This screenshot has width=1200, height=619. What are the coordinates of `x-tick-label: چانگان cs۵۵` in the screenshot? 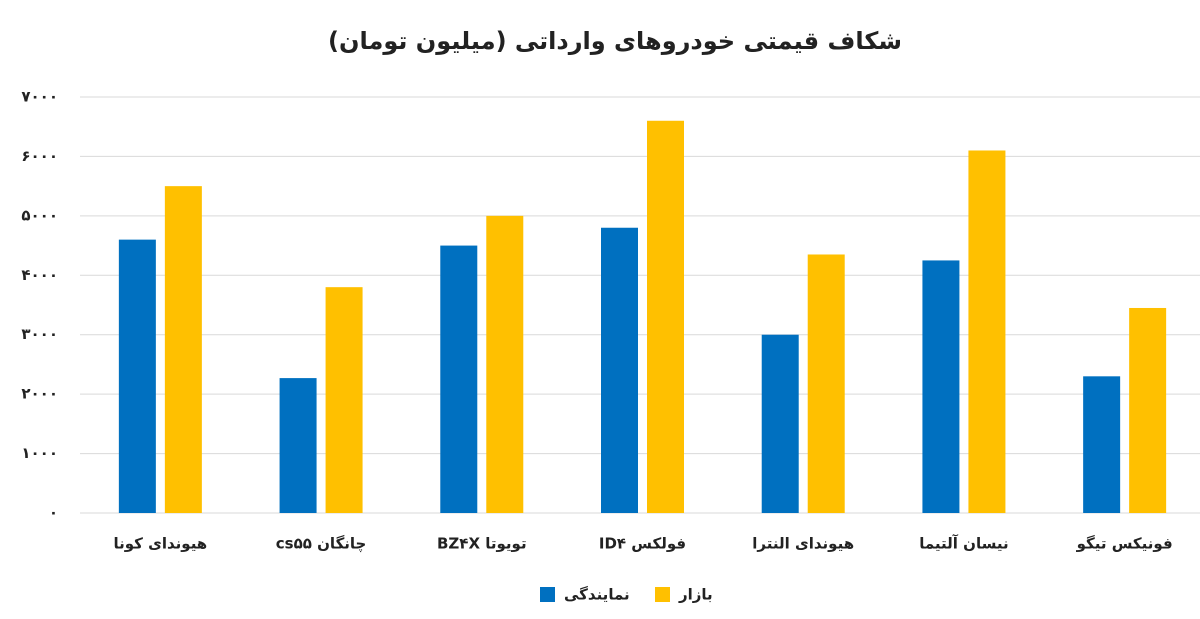 It's located at (321, 544).